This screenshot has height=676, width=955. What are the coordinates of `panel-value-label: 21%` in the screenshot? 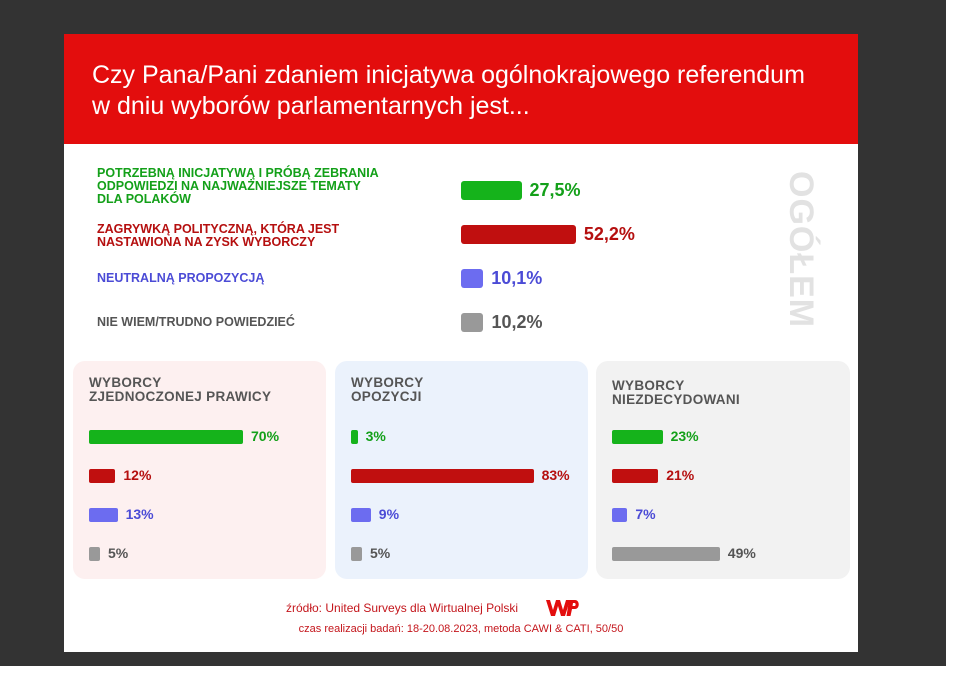 It's located at (680, 475).